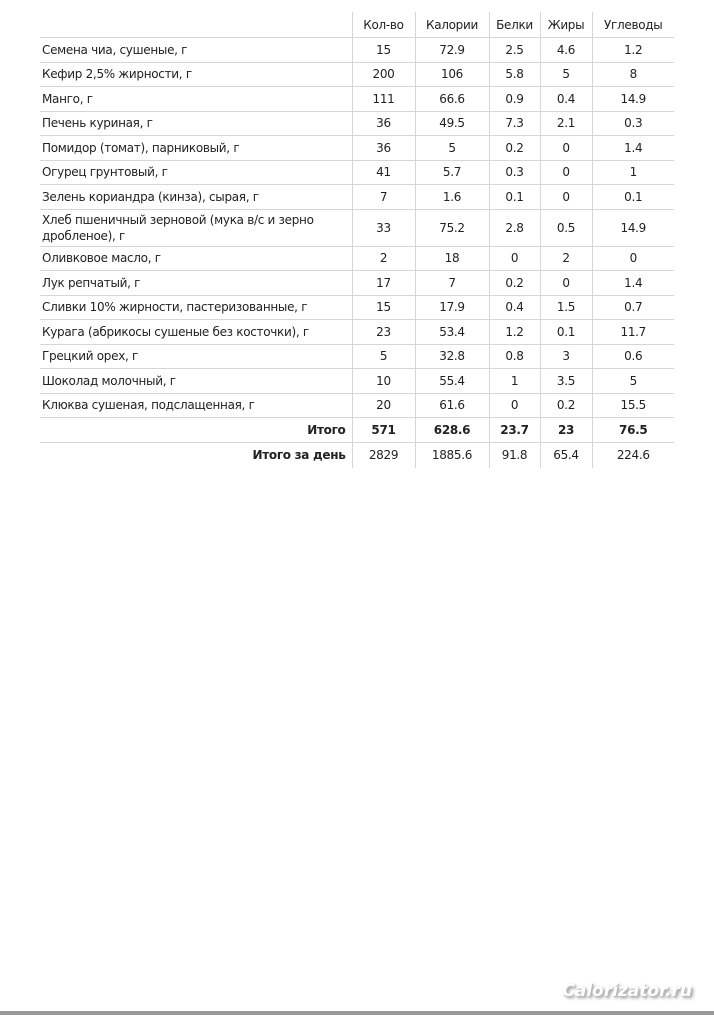  I want to click on cell-kcal: 18, so click(451, 258).